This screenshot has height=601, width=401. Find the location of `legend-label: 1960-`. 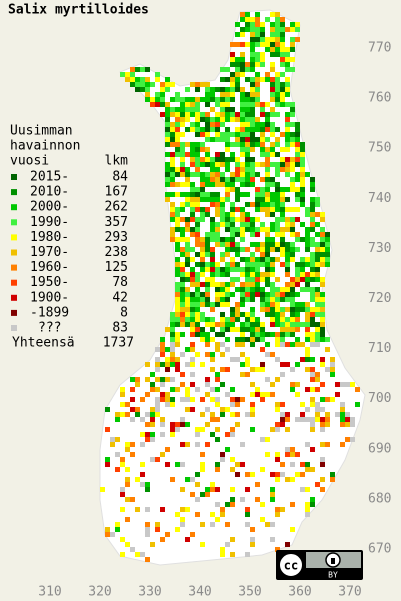

legend-label: 1960- is located at coordinates (49, 267).